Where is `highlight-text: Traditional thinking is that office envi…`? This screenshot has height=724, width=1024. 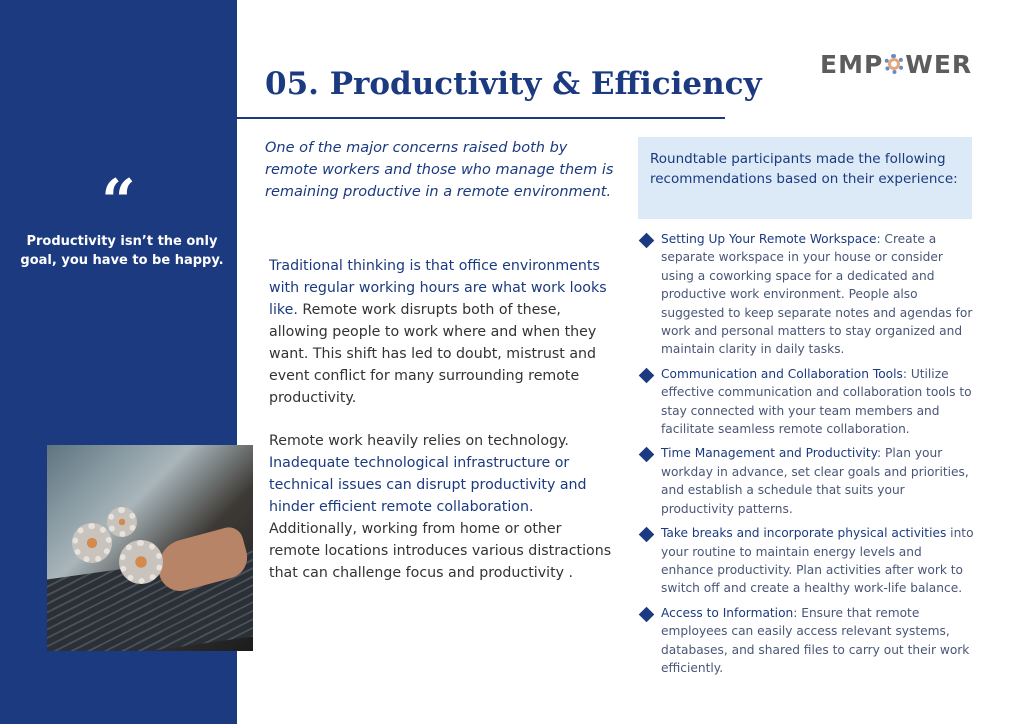 highlight-text: Traditional thinking is that office envi… is located at coordinates (438, 288).